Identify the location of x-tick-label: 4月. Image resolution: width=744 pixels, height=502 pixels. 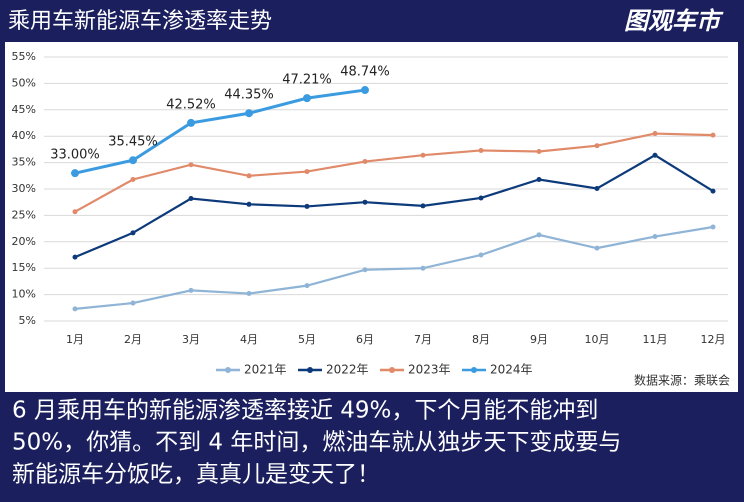
(249, 339).